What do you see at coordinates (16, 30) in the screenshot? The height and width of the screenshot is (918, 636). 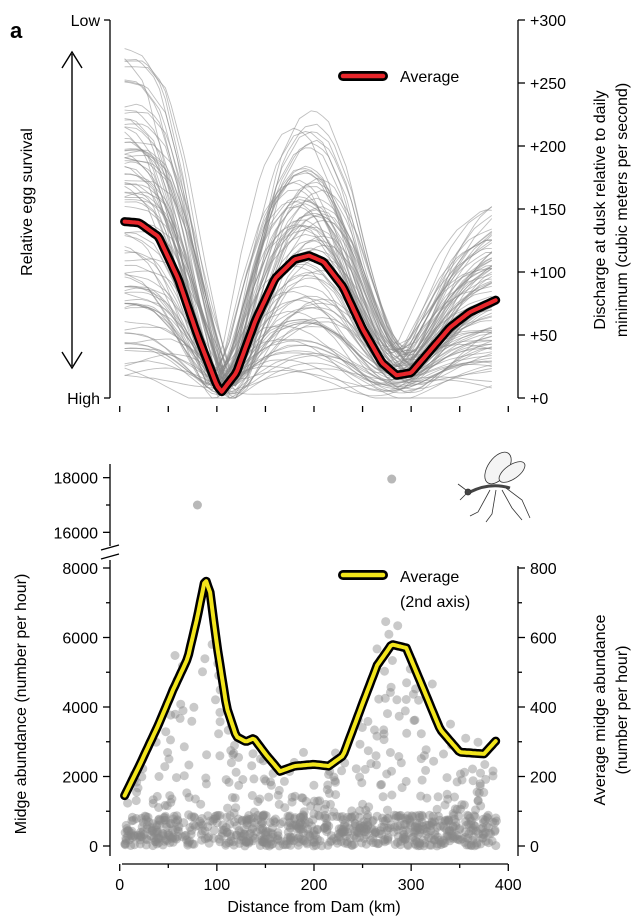 I see `panel-label: a` at bounding box center [16, 30].